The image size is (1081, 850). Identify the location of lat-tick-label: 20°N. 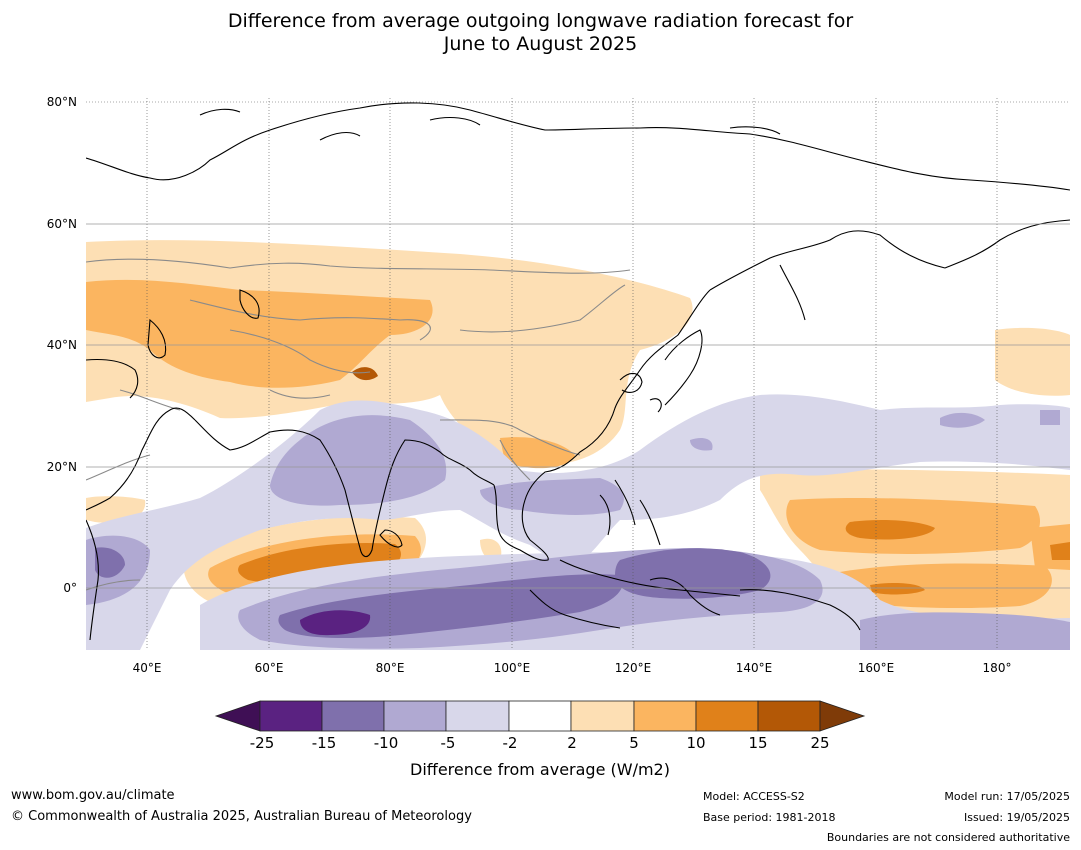
(62, 467).